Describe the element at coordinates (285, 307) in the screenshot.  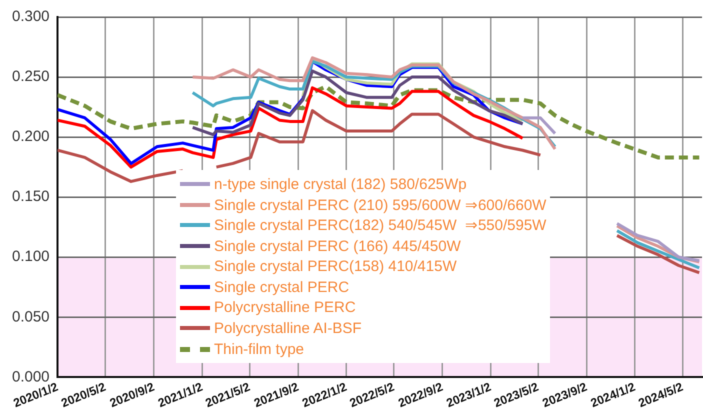
I see `legend-label: Polycrystalline PERC` at that location.